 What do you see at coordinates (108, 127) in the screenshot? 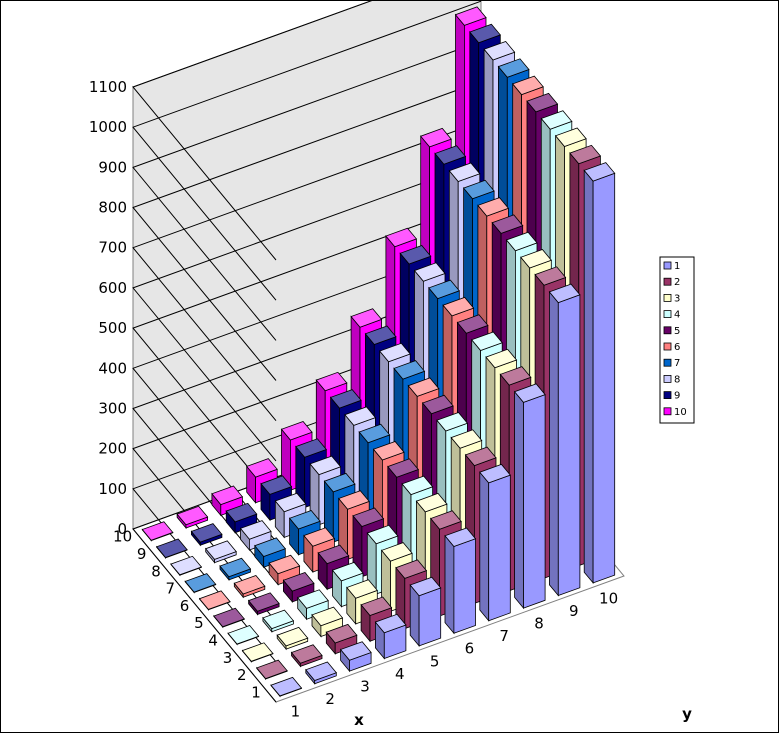
I see `z-tick-label: 1000` at bounding box center [108, 127].